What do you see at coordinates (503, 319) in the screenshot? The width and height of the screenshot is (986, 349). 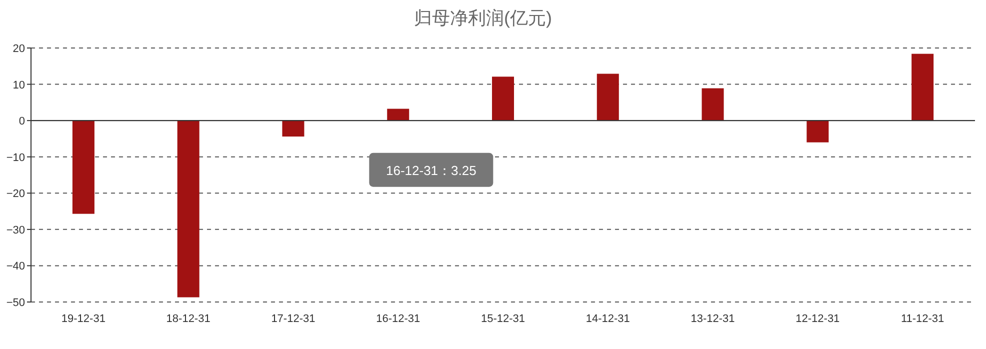 I see `x-tick-label: 15-12-31` at bounding box center [503, 319].